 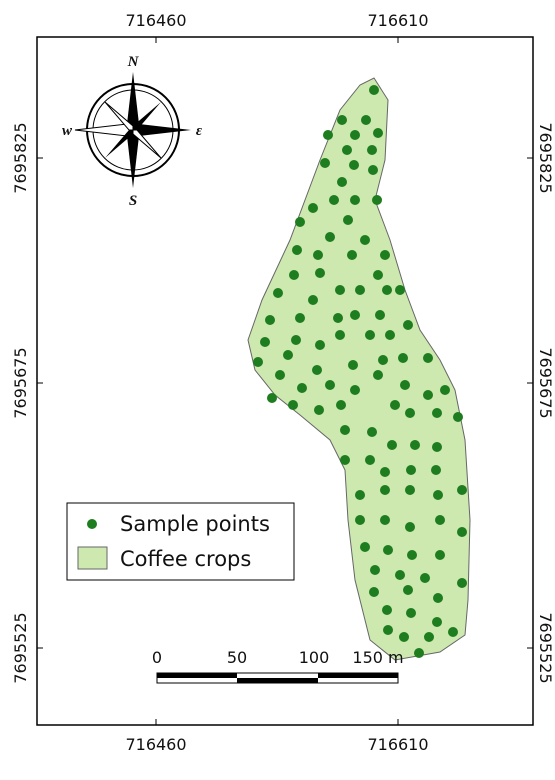 What do you see at coordinates (377, 657) in the screenshot?
I see `scale-label: 150 m` at bounding box center [377, 657].